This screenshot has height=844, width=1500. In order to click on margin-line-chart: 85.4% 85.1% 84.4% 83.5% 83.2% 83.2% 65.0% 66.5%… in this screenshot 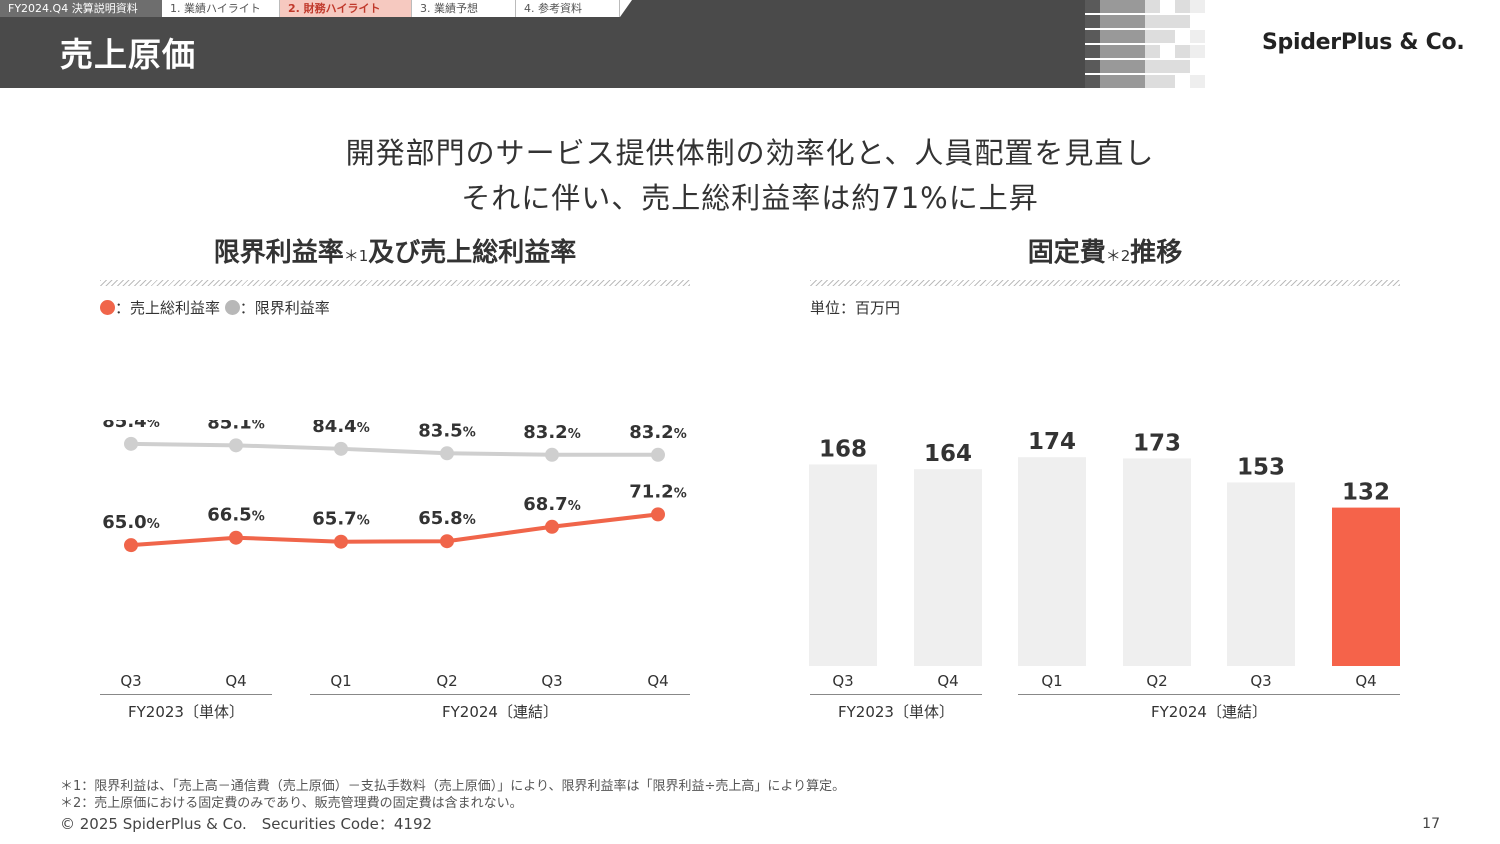, I will do `click(394, 486)`.